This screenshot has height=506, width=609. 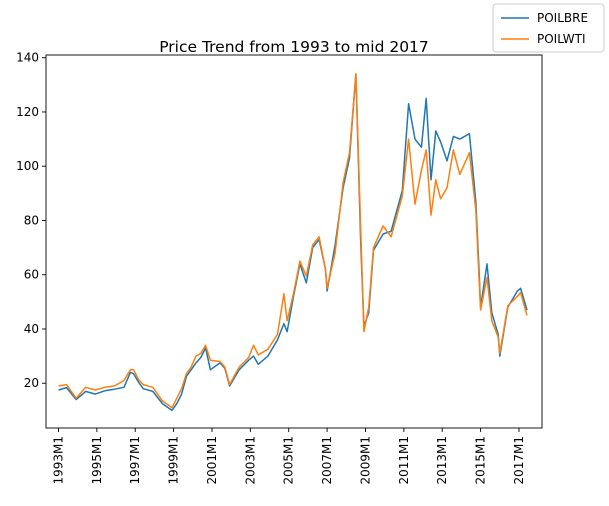 I want to click on y-tick-label: 140, so click(x=27, y=58).